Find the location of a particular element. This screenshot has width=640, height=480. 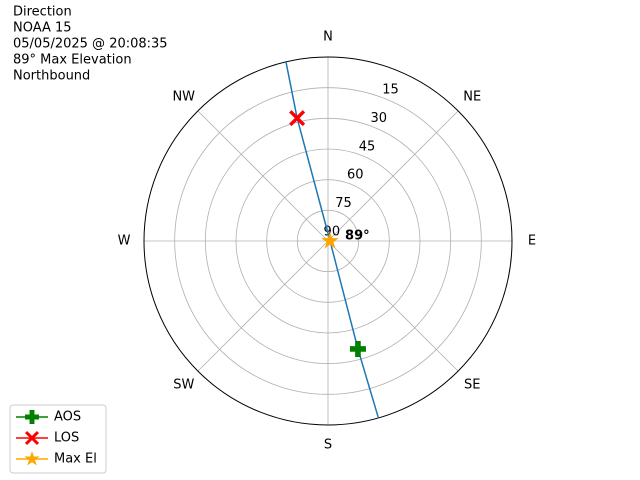

r-tick-label: 90 is located at coordinates (332, 231).